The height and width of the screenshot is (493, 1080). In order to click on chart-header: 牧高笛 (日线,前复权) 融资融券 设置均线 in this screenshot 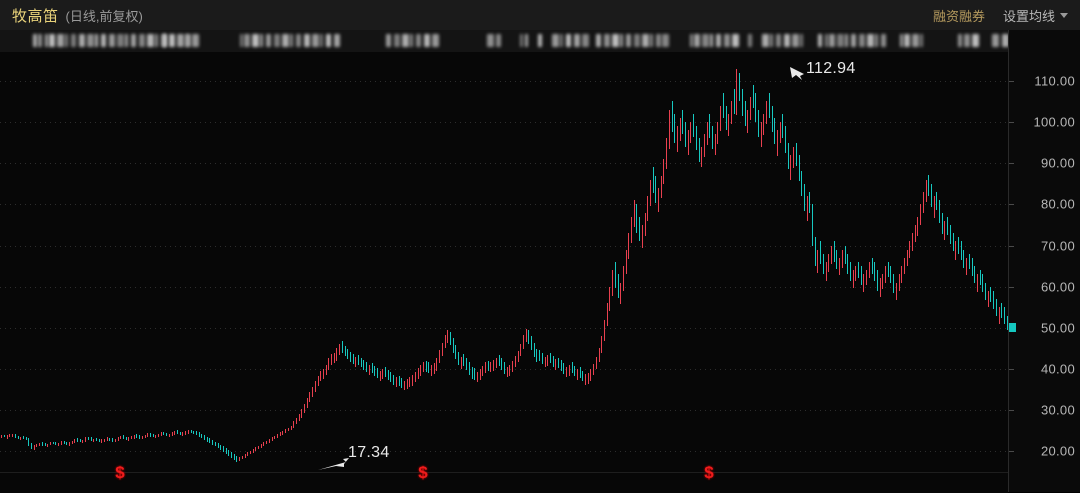, I will do `click(540, 15)`.